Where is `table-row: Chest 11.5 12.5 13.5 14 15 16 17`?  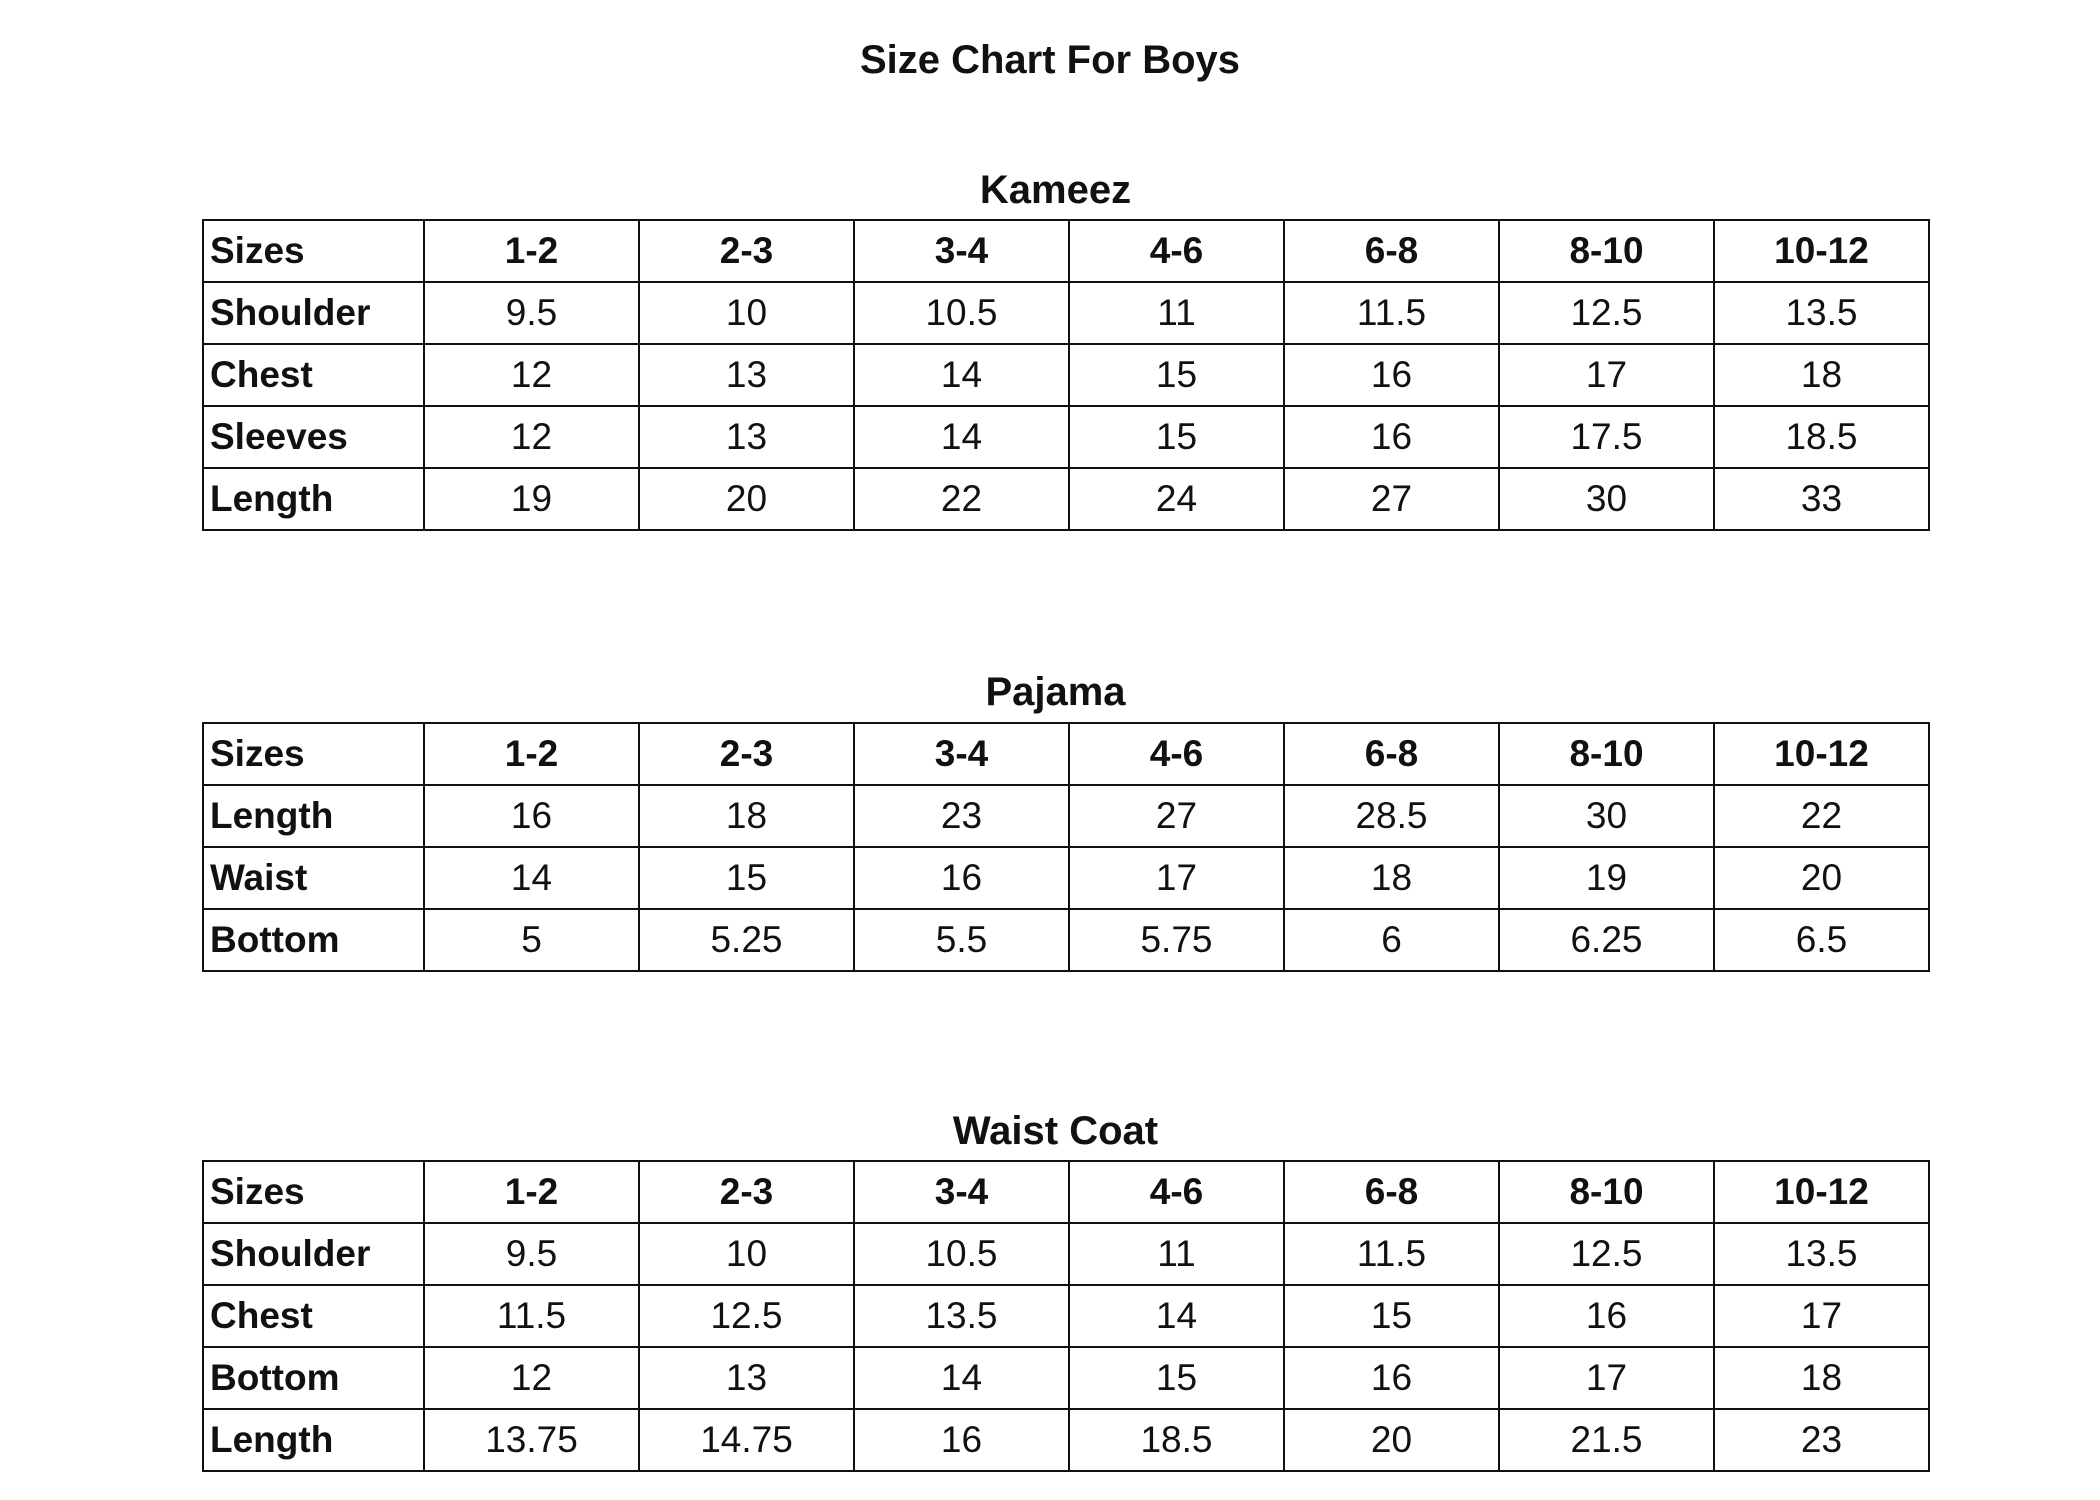 table-row: Chest 11.5 12.5 13.5 14 15 16 17 is located at coordinates (1066, 1316).